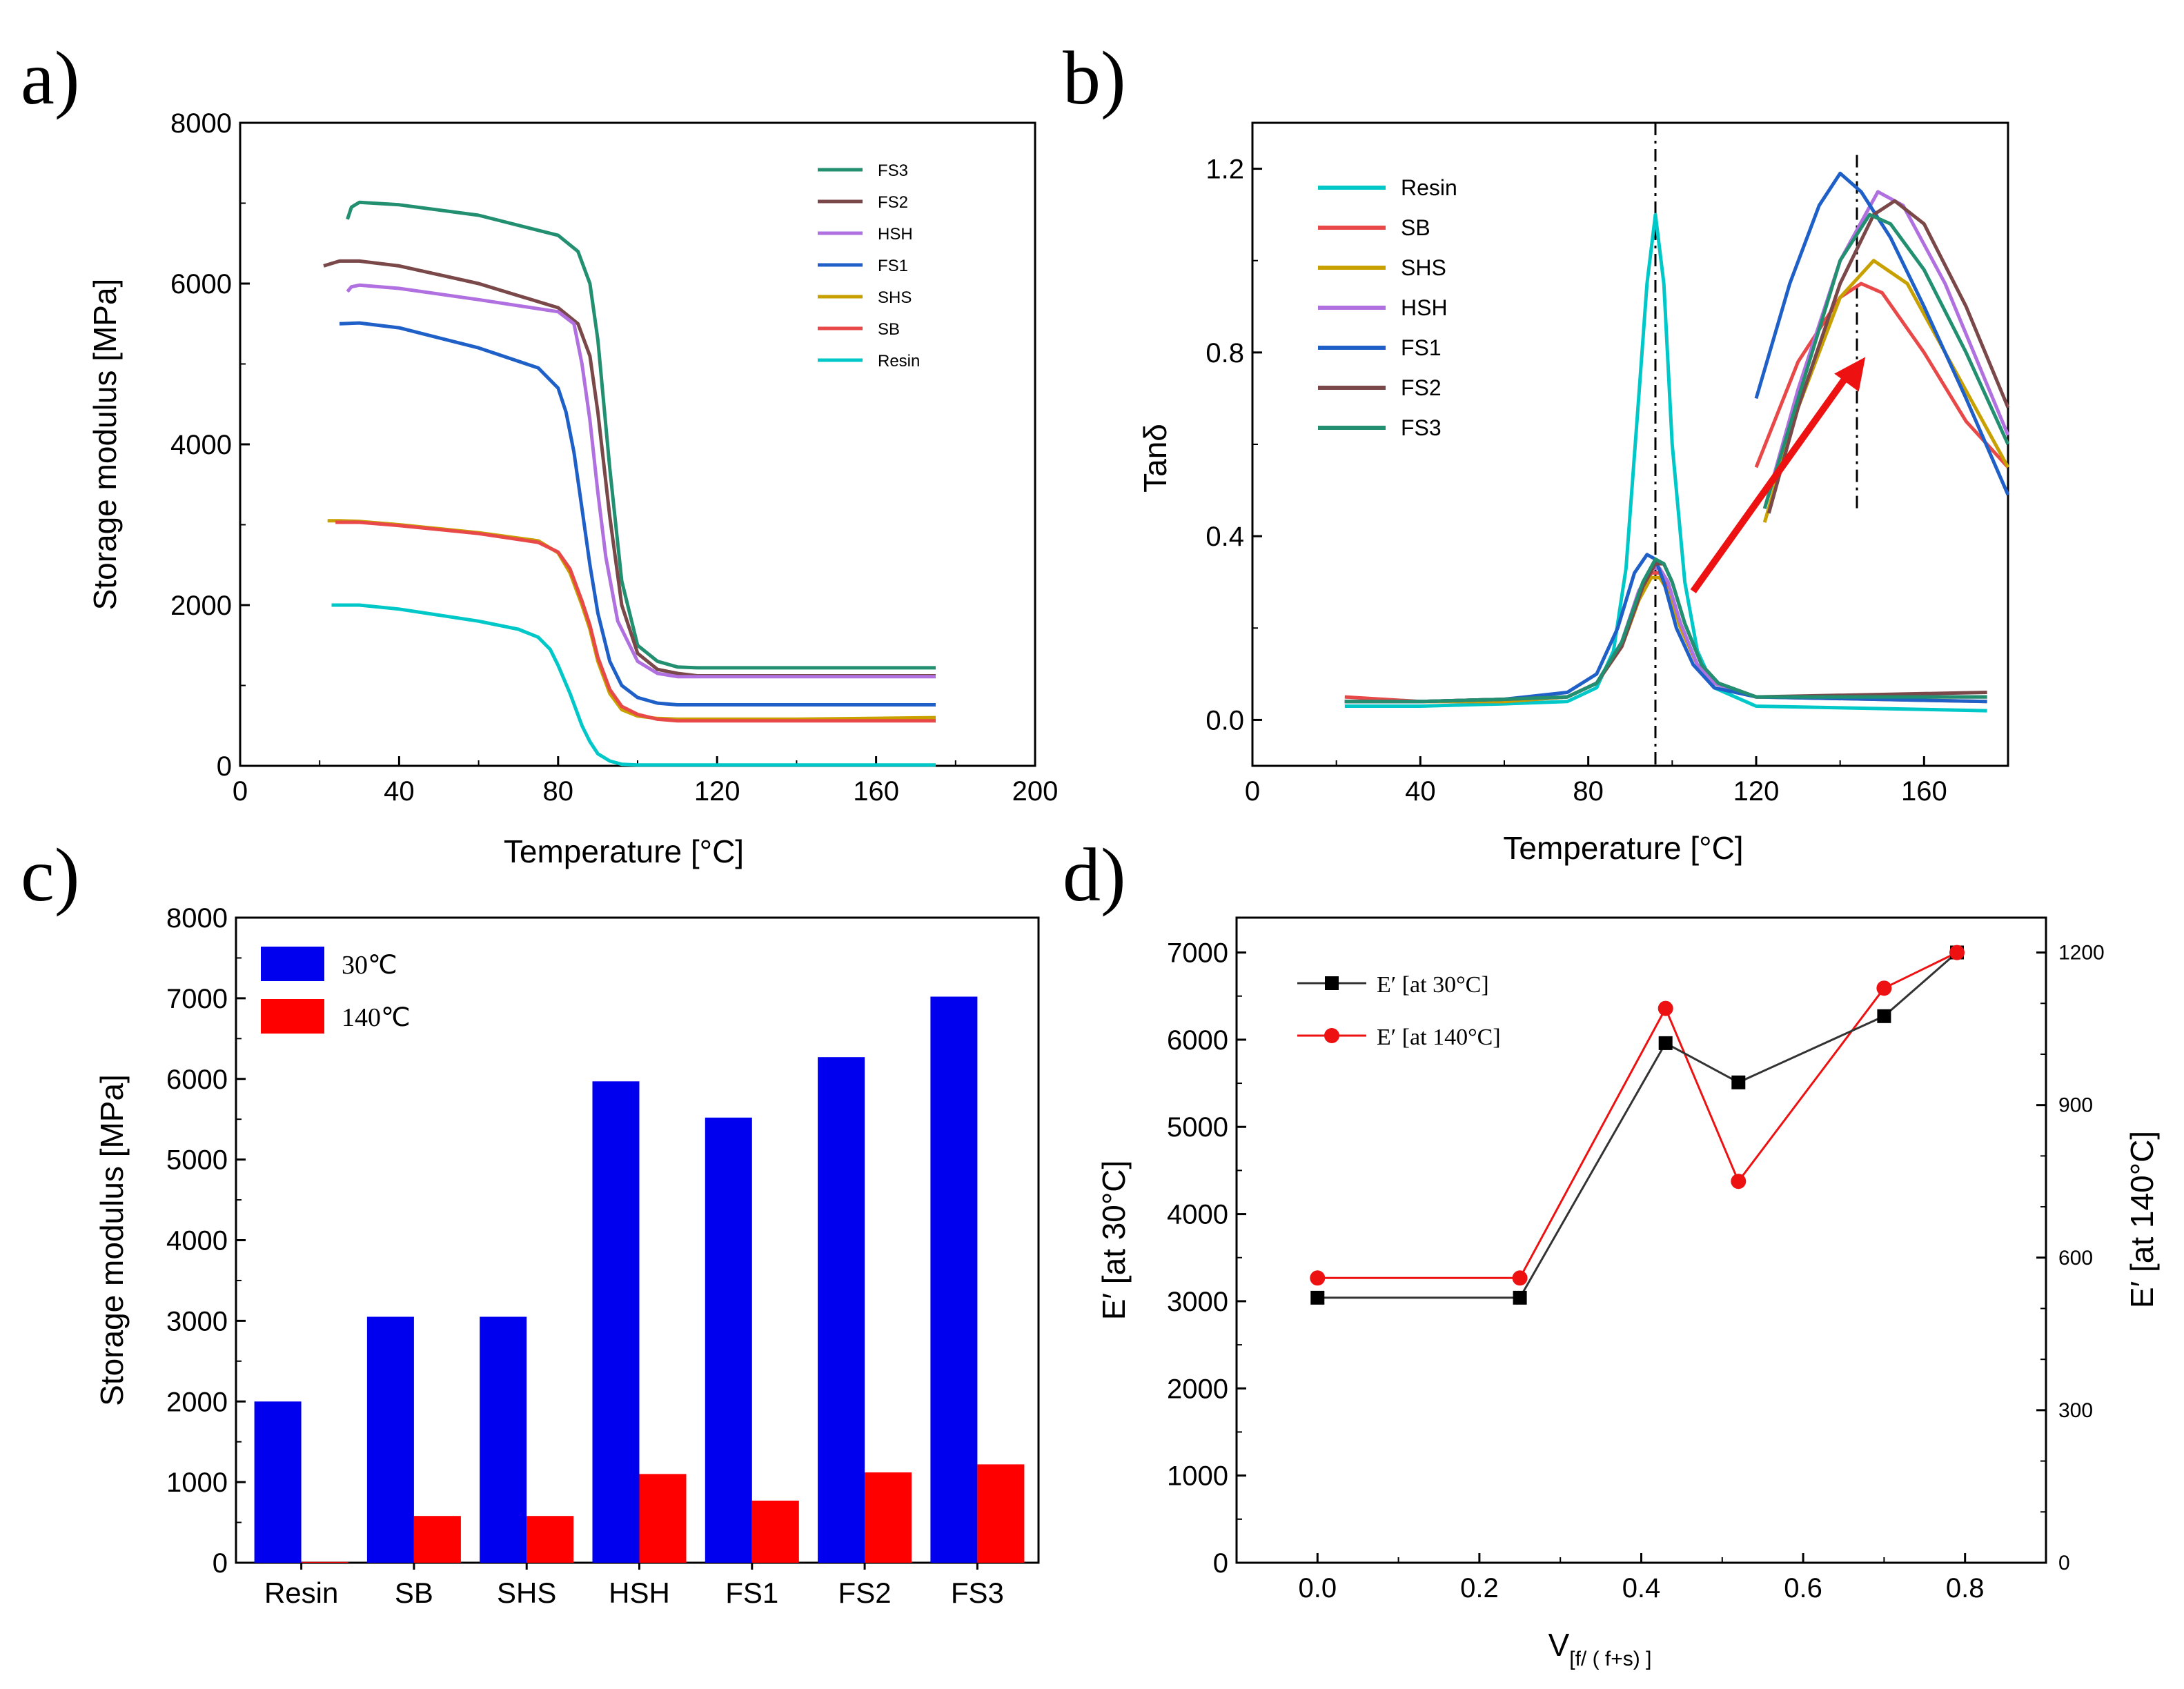  I want to click on y-axis-title: Storage modulus [MPa], so click(112, 1240).